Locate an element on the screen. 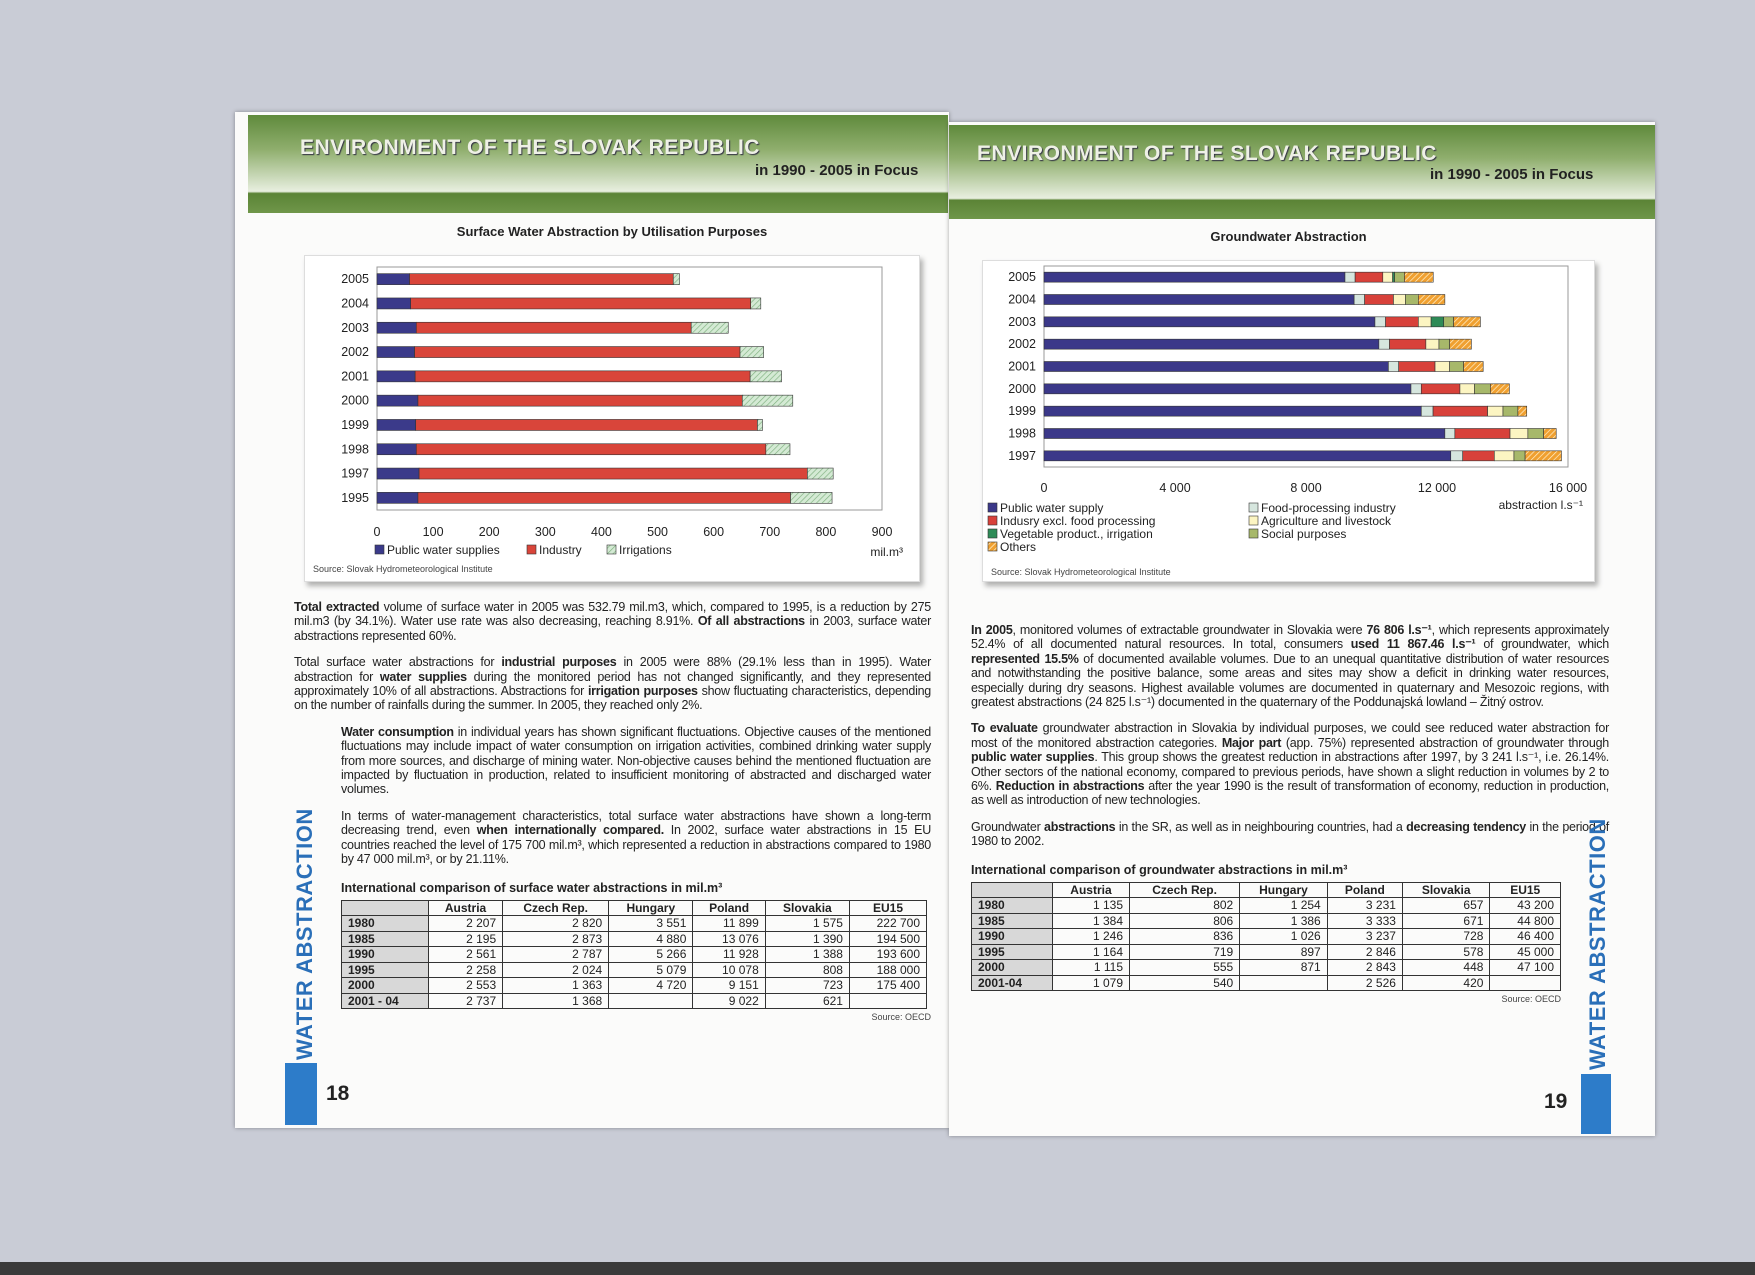 The height and width of the screenshot is (1275, 1755). page-number: 19 is located at coordinates (1556, 1101).